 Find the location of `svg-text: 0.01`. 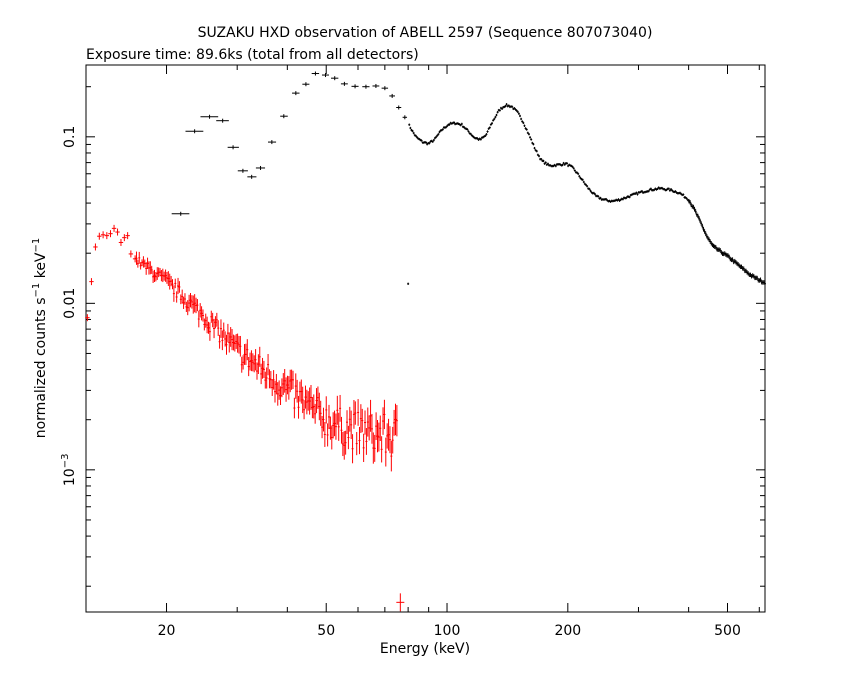

svg-text: 0.01 is located at coordinates (70, 303).